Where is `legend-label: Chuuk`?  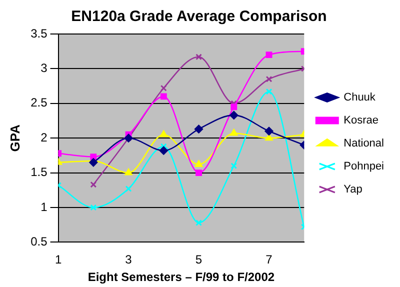 legend-label: Chuuk is located at coordinates (360, 98).